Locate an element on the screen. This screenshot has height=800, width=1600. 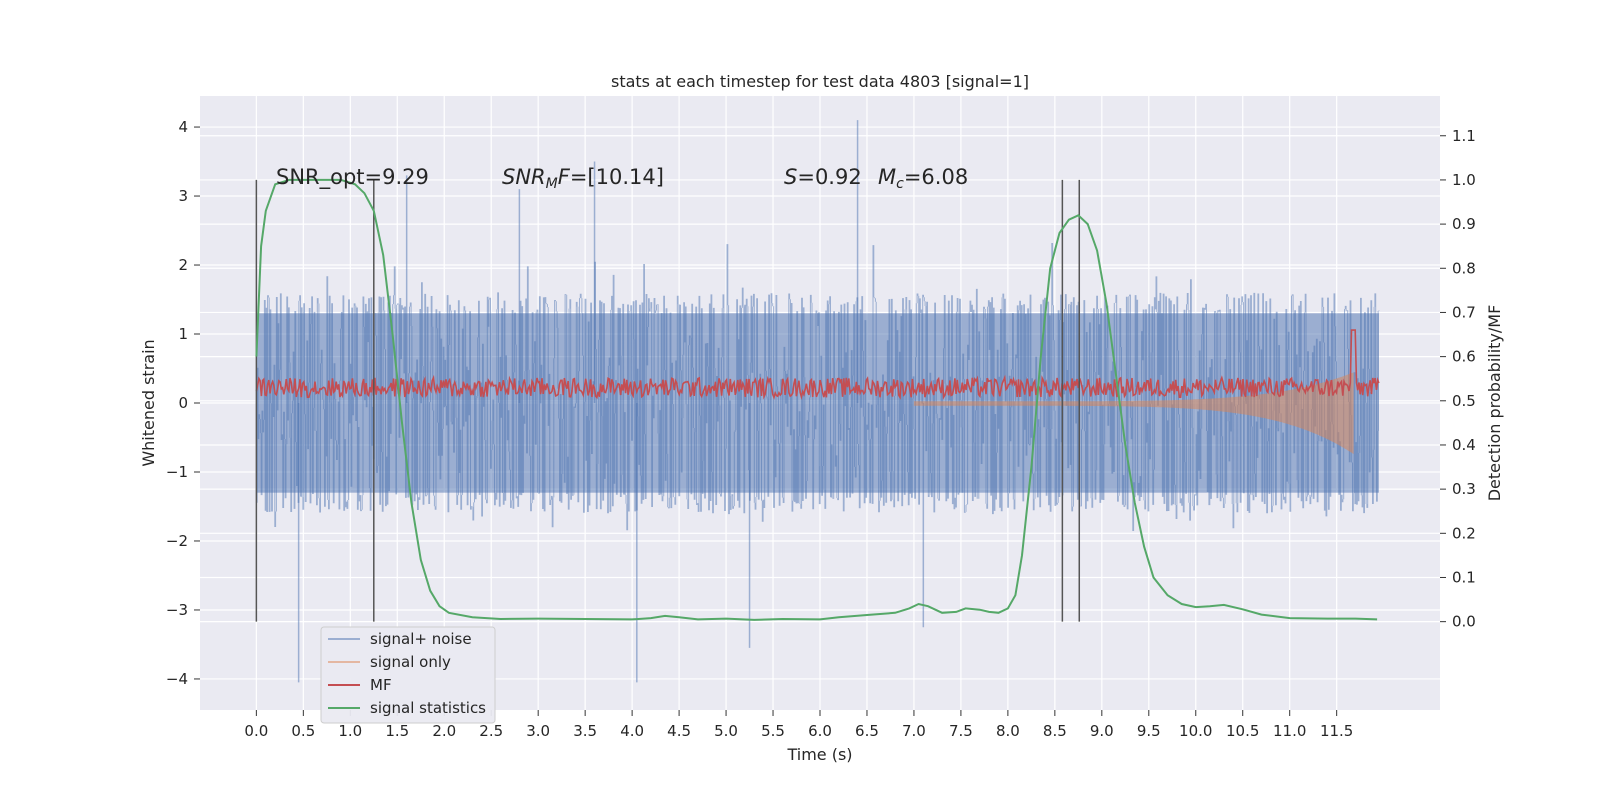
x-tick-label: 3.5 is located at coordinates (585, 731).